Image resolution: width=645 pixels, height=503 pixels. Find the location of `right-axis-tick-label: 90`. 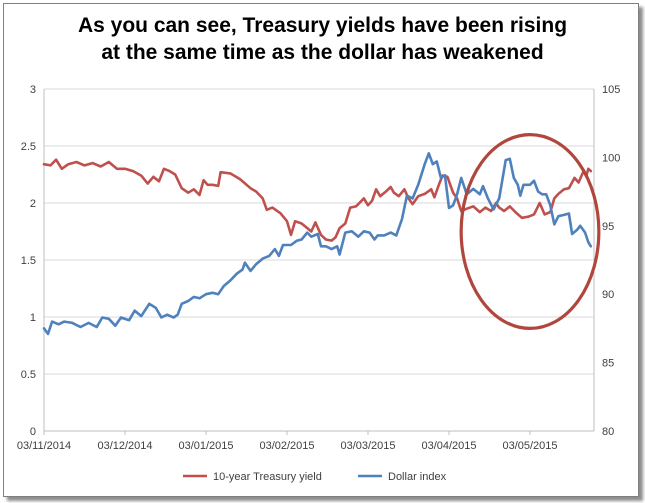

right-axis-tick-label: 90 is located at coordinates (608, 295).